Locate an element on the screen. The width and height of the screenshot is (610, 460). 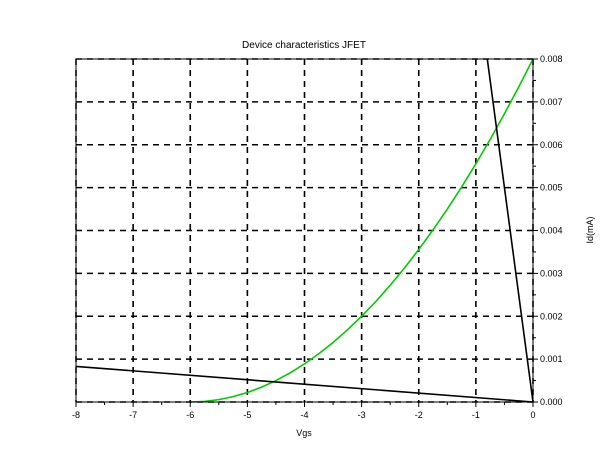
y-tick-label: 0.001 is located at coordinates (551, 359).